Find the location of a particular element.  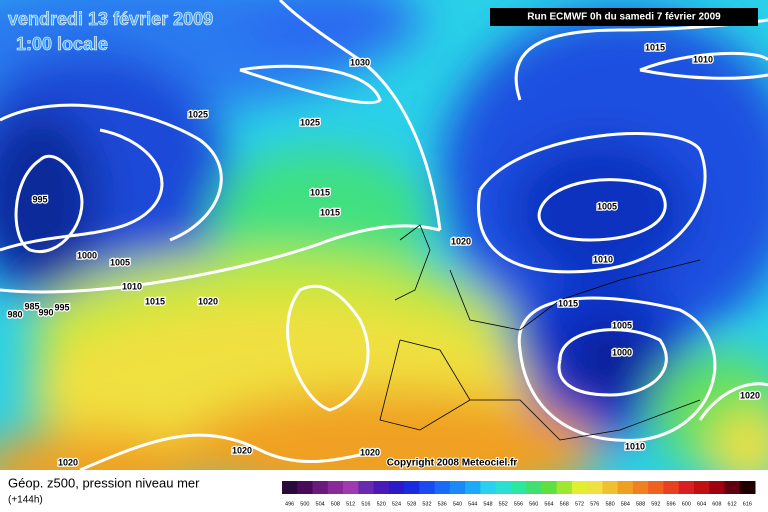

isobar-label: 985 is located at coordinates (31, 306).